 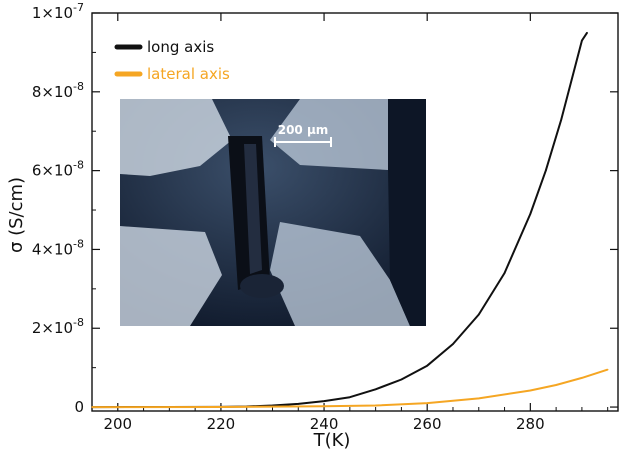 I want to click on y-tick-label: 4×10⁻⁸, so click(x=58, y=247).